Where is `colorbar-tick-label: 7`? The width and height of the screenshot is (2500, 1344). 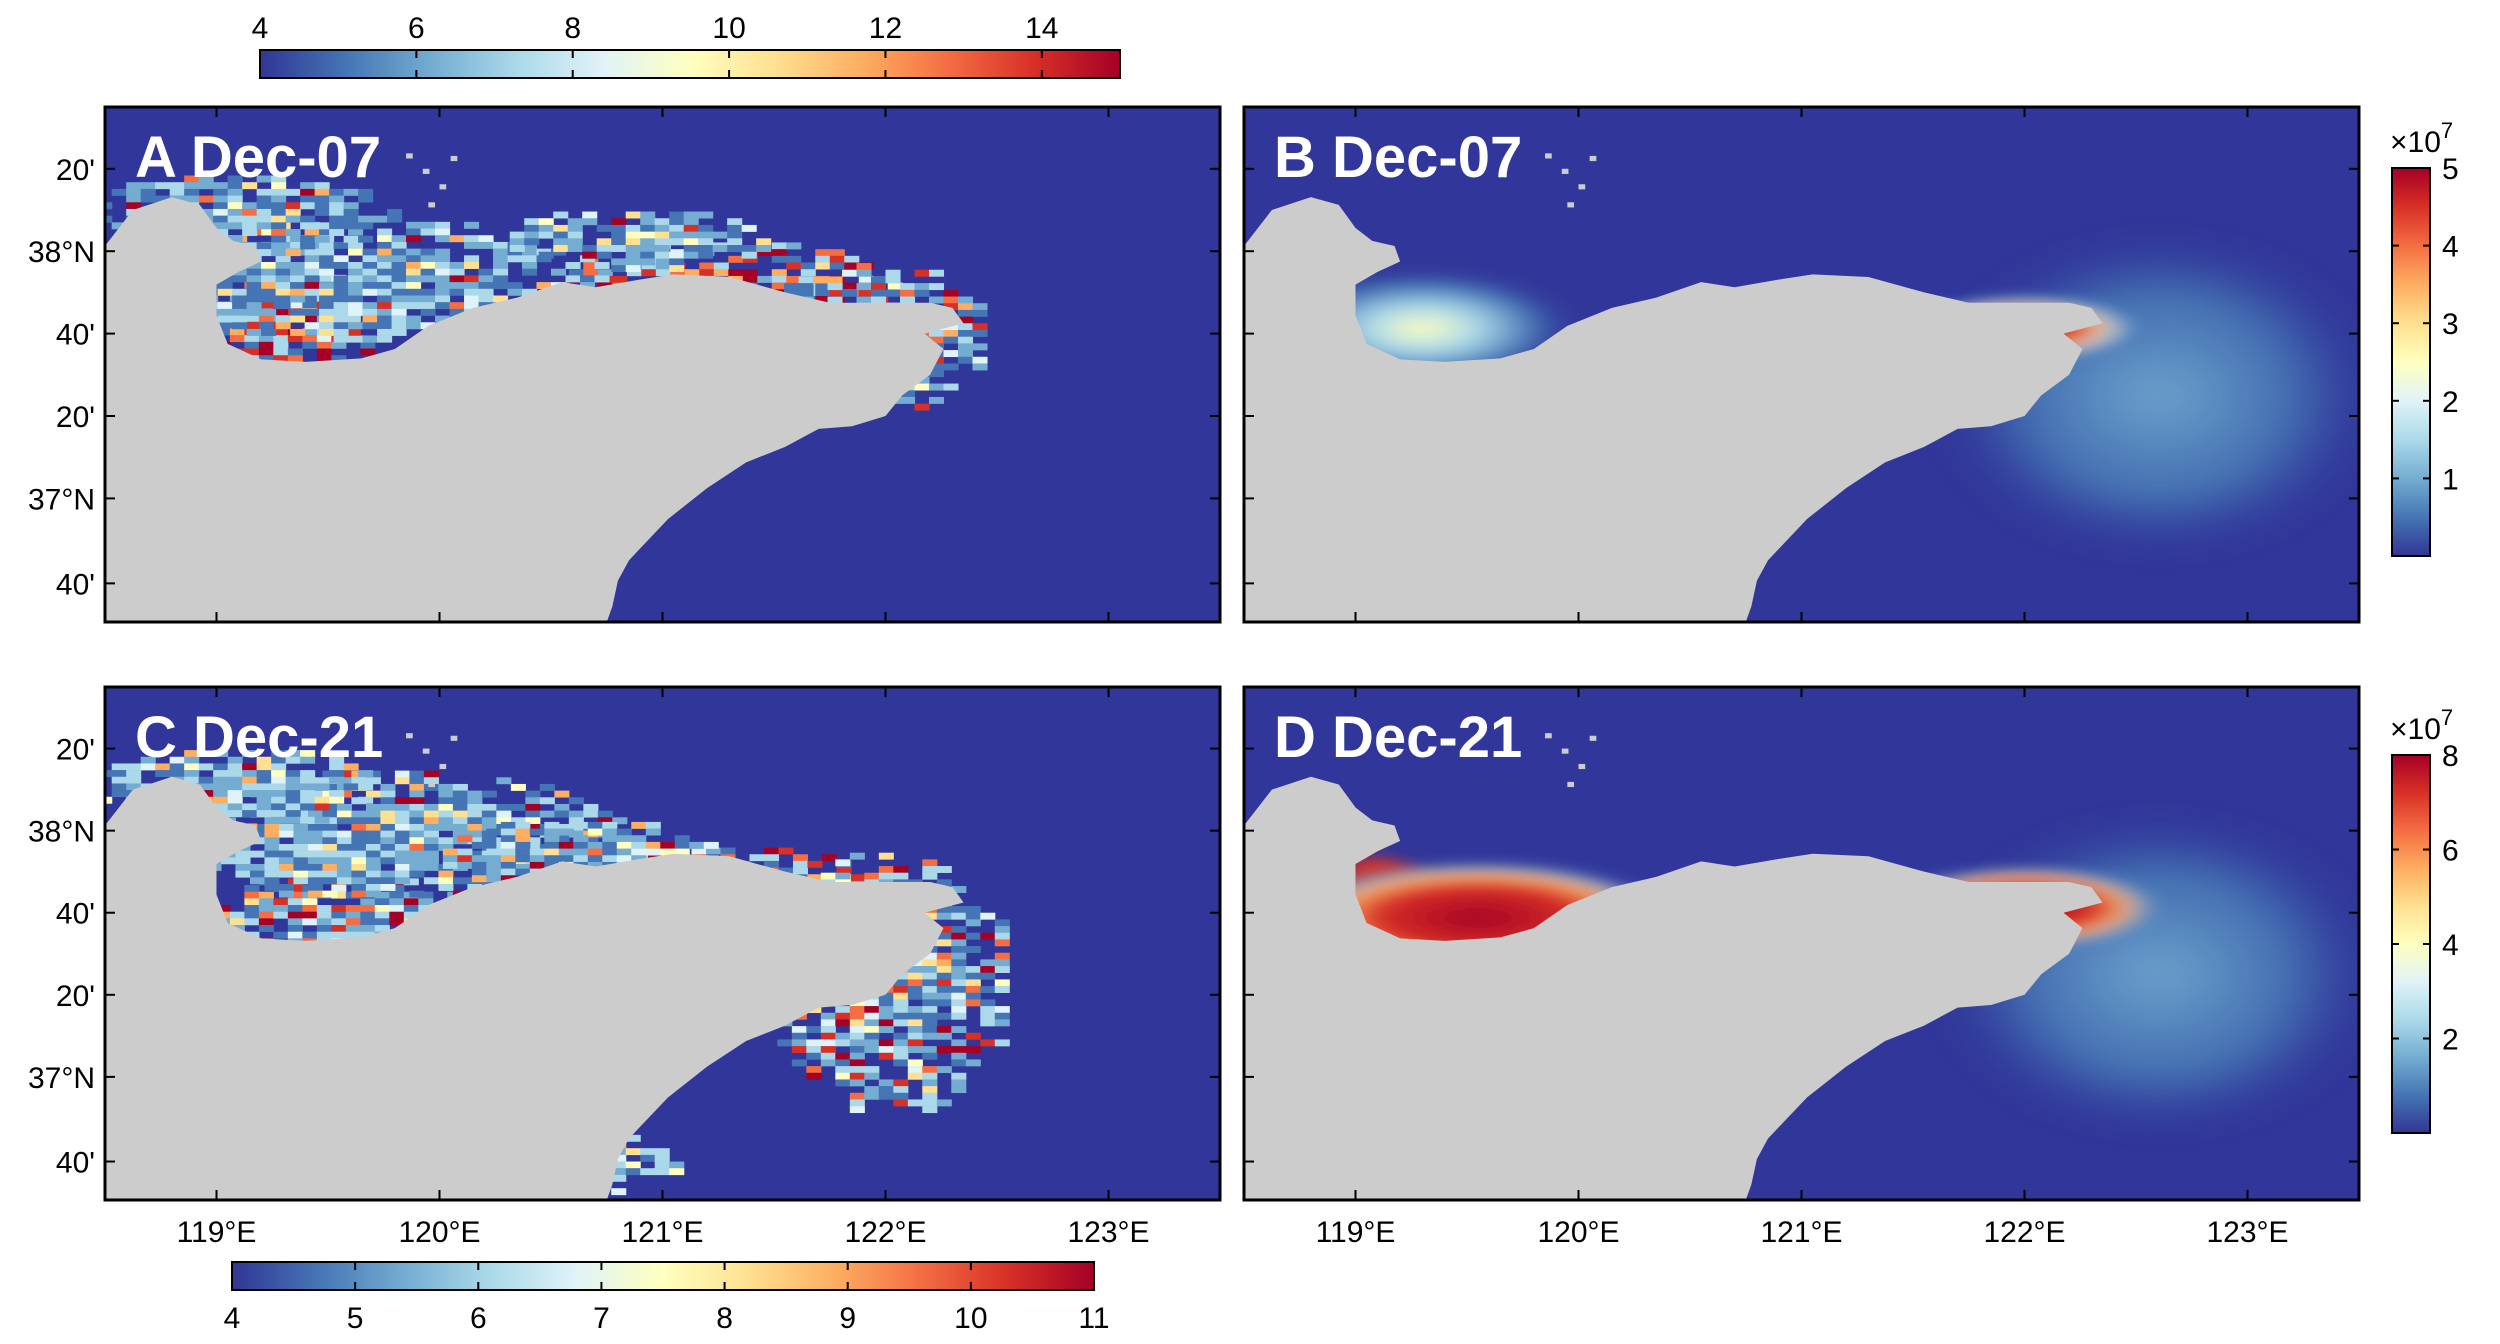 colorbar-tick-label: 7 is located at coordinates (601, 1318).